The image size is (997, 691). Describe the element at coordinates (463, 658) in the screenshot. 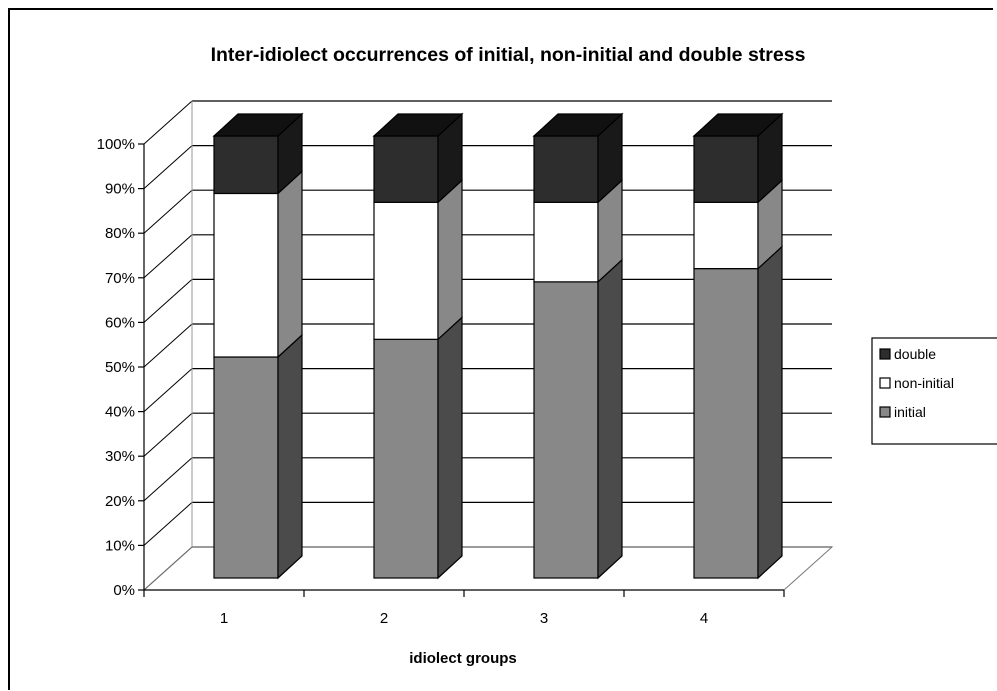

I see `x-axis-title: idiolect groups` at that location.